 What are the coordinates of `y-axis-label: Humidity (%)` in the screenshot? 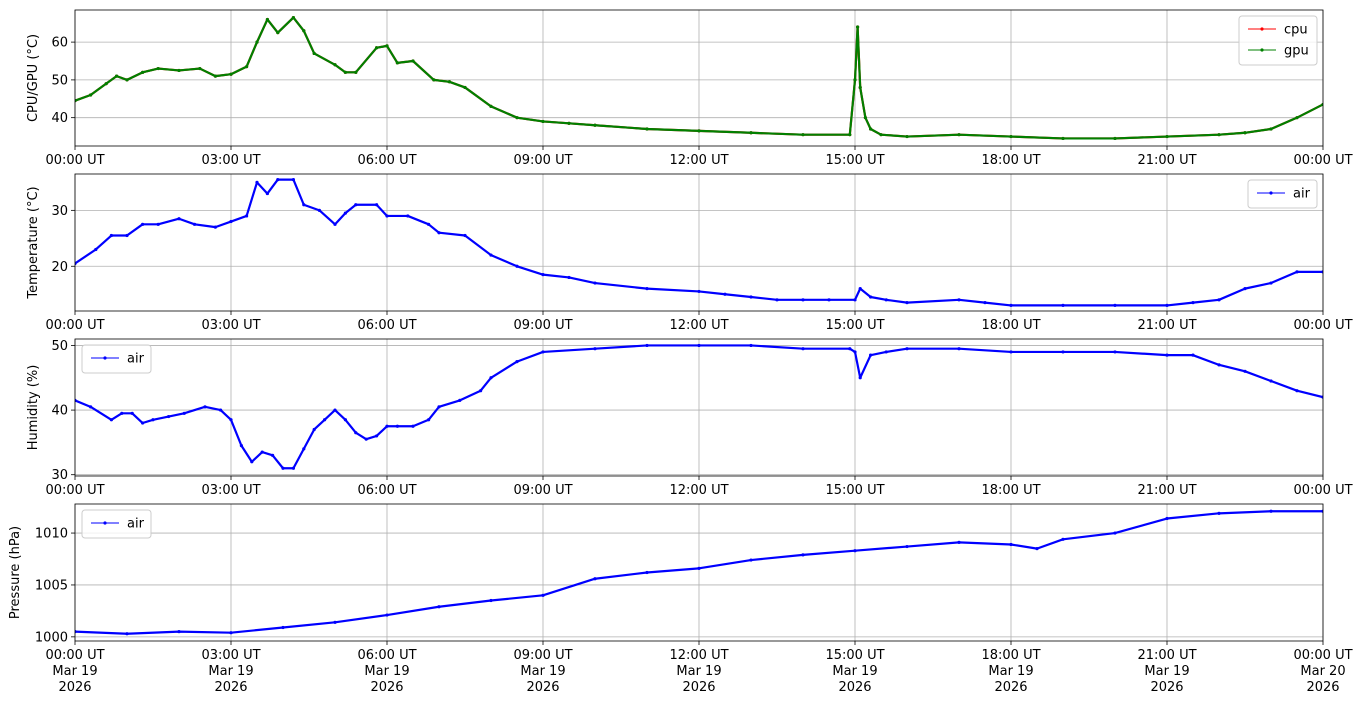 It's located at (33, 408).